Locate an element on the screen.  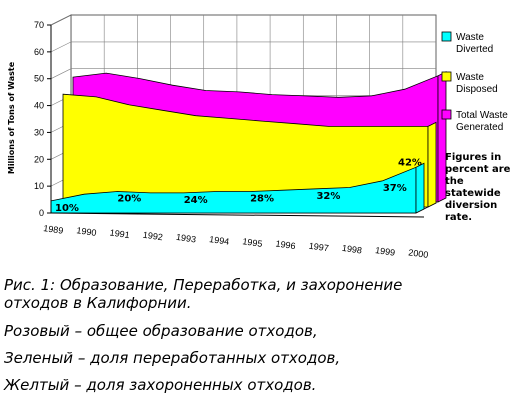
diversion-rate-label: 20% is located at coordinates (129, 199).